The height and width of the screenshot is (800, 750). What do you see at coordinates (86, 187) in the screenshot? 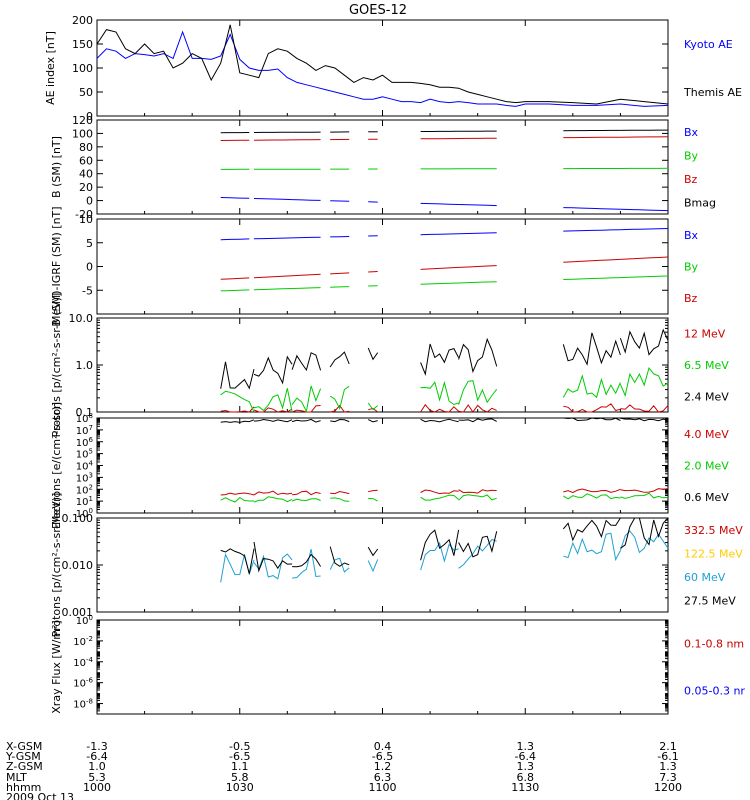
I see `y-tick-label: 20` at bounding box center [86, 187].